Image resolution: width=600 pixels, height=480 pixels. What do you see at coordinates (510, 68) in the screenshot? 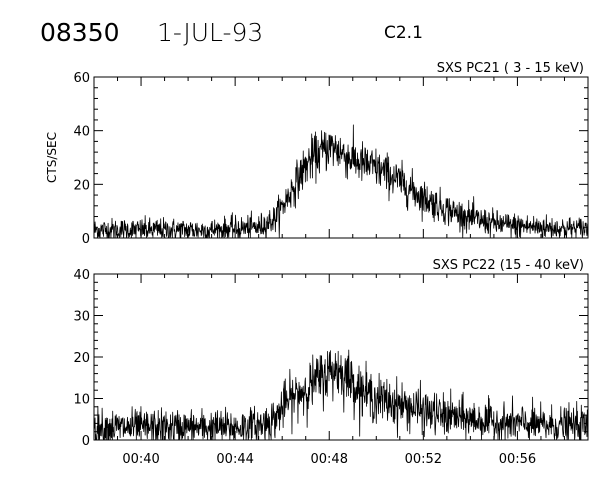
I see `panel-title: SXS PC21 ( 3 - 15 keV)` at bounding box center [510, 68].